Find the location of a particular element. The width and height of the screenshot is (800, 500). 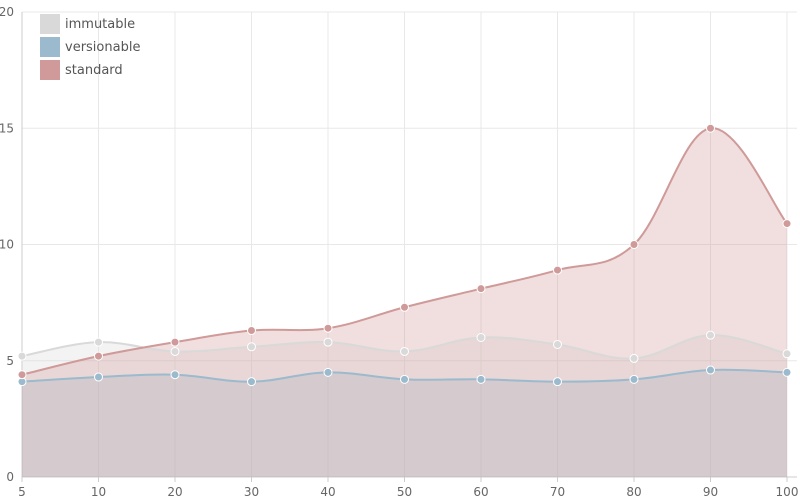

legend-label-versionable: versionable is located at coordinates (102, 47).